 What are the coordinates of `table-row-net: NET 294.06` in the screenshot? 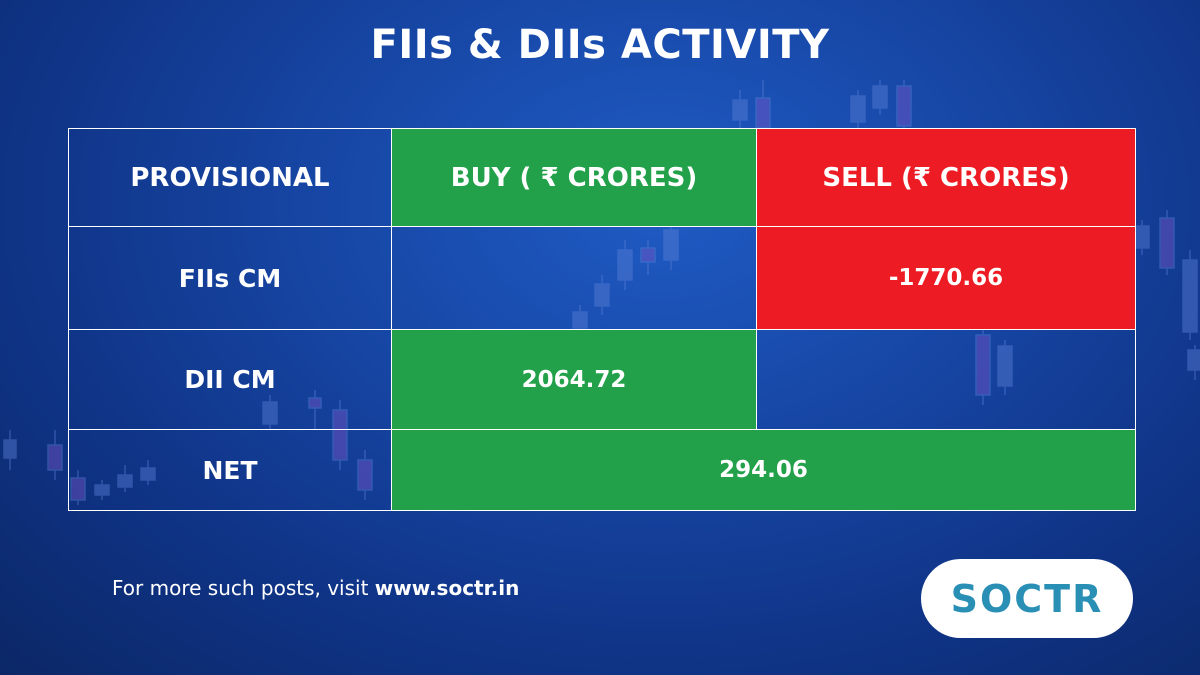 It's located at (602, 470).